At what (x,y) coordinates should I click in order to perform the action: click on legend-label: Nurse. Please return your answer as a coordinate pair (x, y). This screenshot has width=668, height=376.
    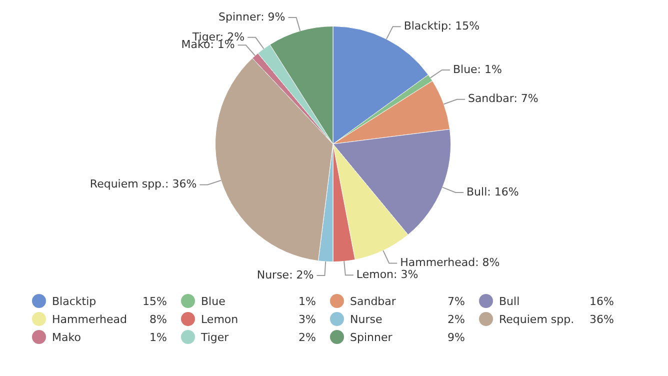
    Looking at the image, I should click on (367, 319).